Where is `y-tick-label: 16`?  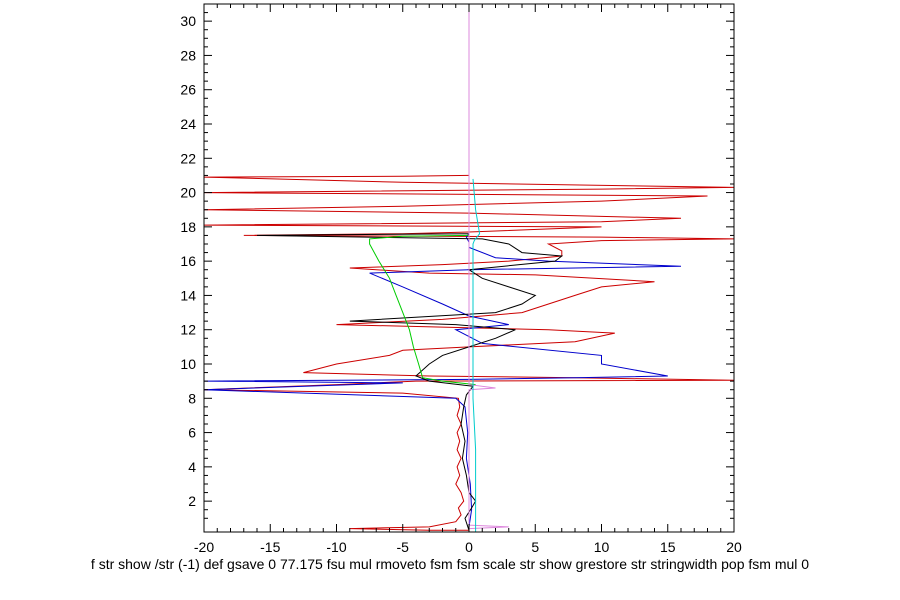 y-tick-label: 16 is located at coordinates (188, 261).